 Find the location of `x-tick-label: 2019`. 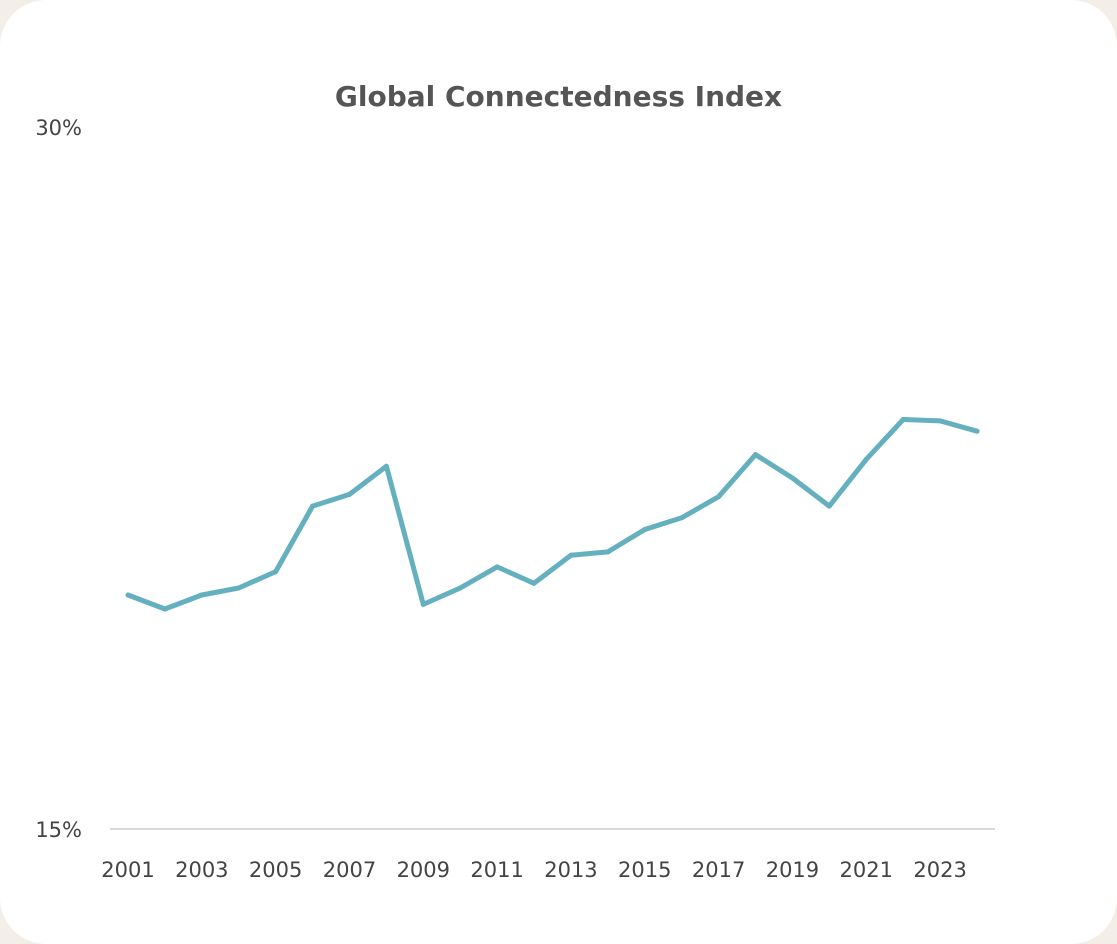

x-tick-label: 2019 is located at coordinates (792, 870).